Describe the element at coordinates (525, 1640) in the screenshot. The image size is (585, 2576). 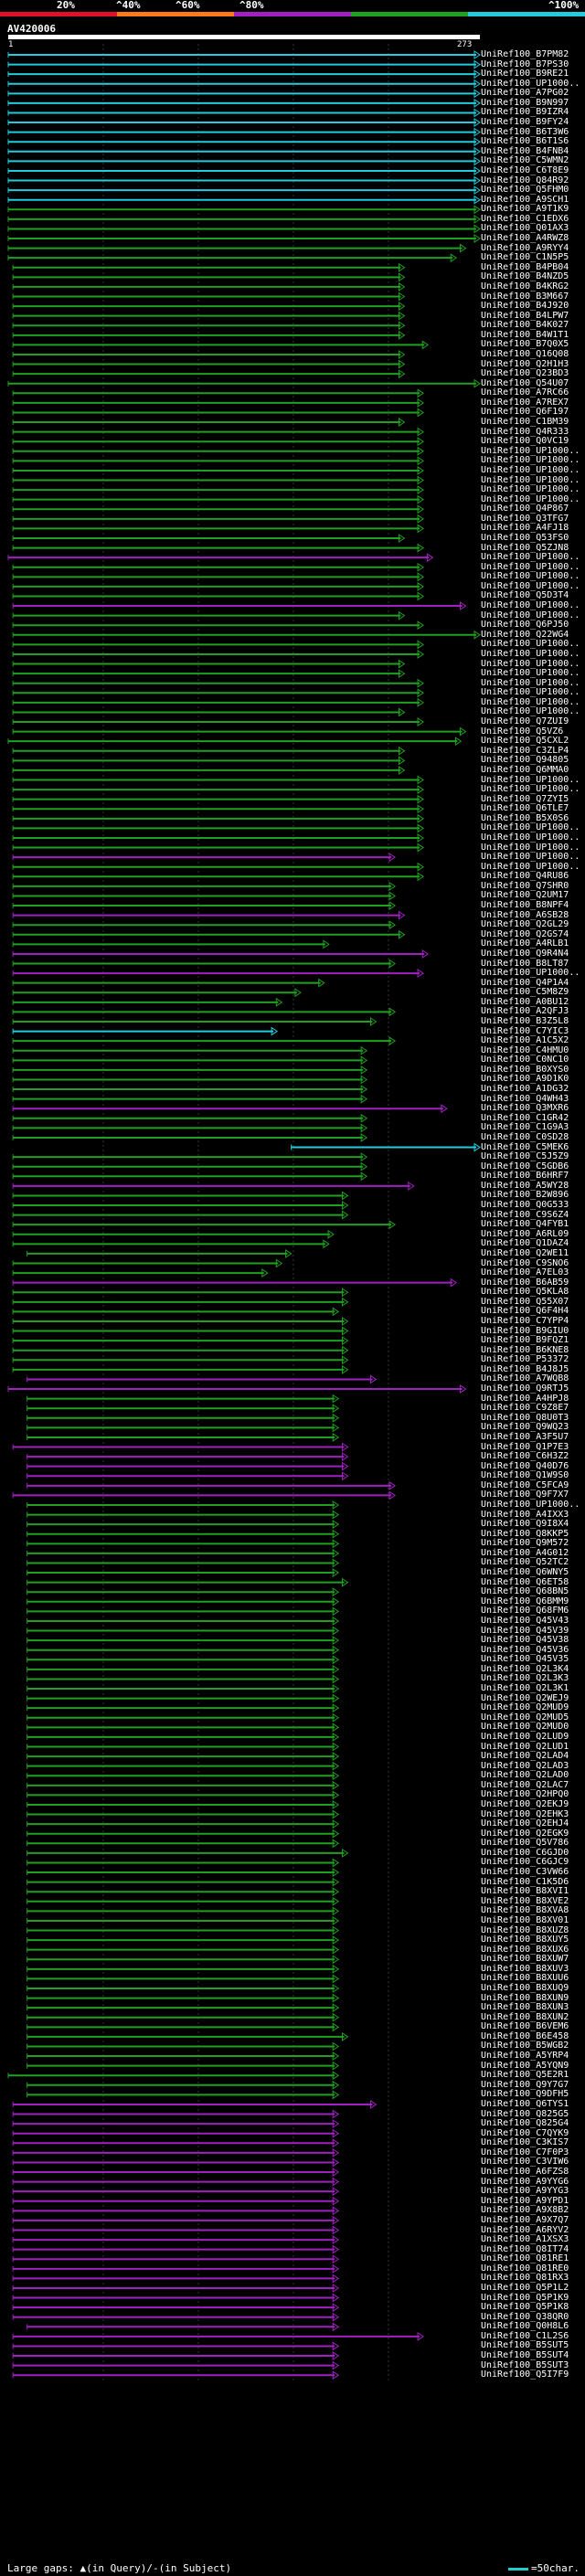
I see `hit-label: UniRef100_Q45V38` at that location.